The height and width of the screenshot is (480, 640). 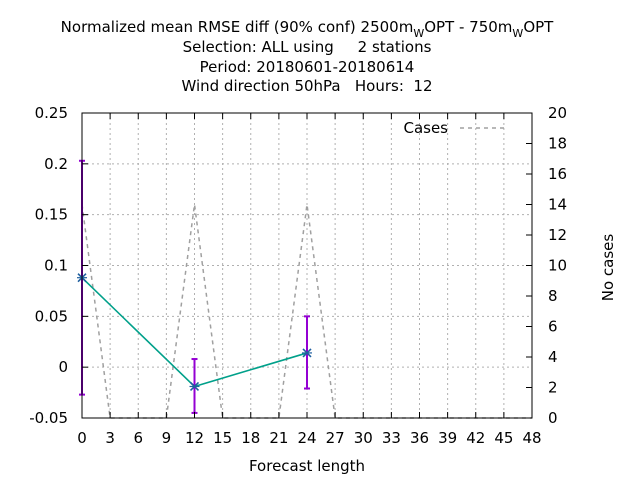 What do you see at coordinates (110, 438) in the screenshot?
I see `x-tick-label: 3` at bounding box center [110, 438].